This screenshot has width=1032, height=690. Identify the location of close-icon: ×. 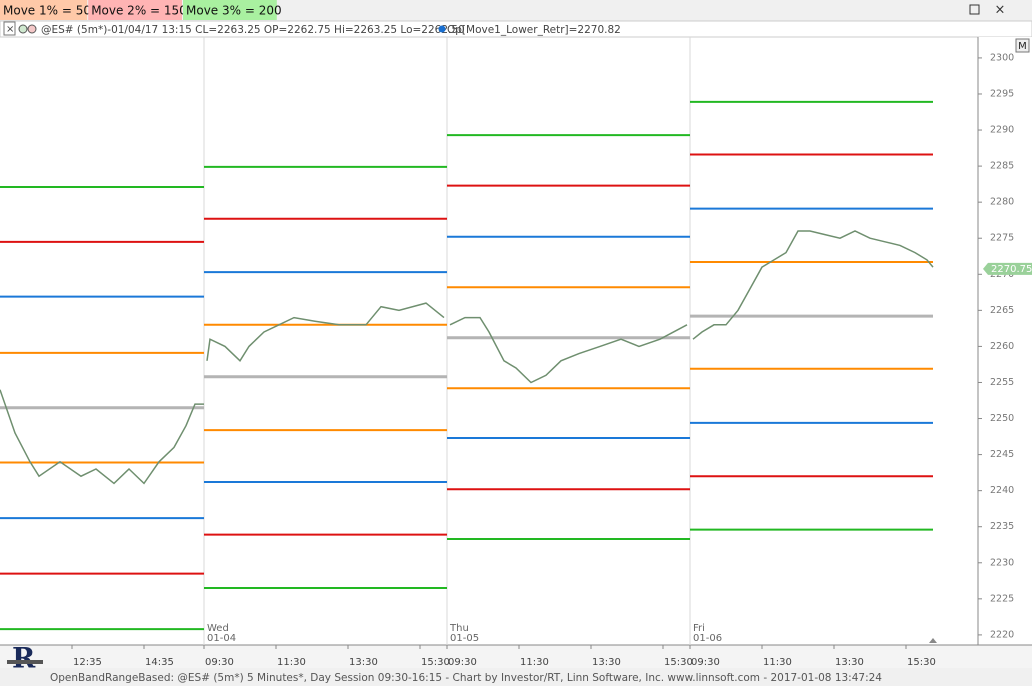
(10, 29).